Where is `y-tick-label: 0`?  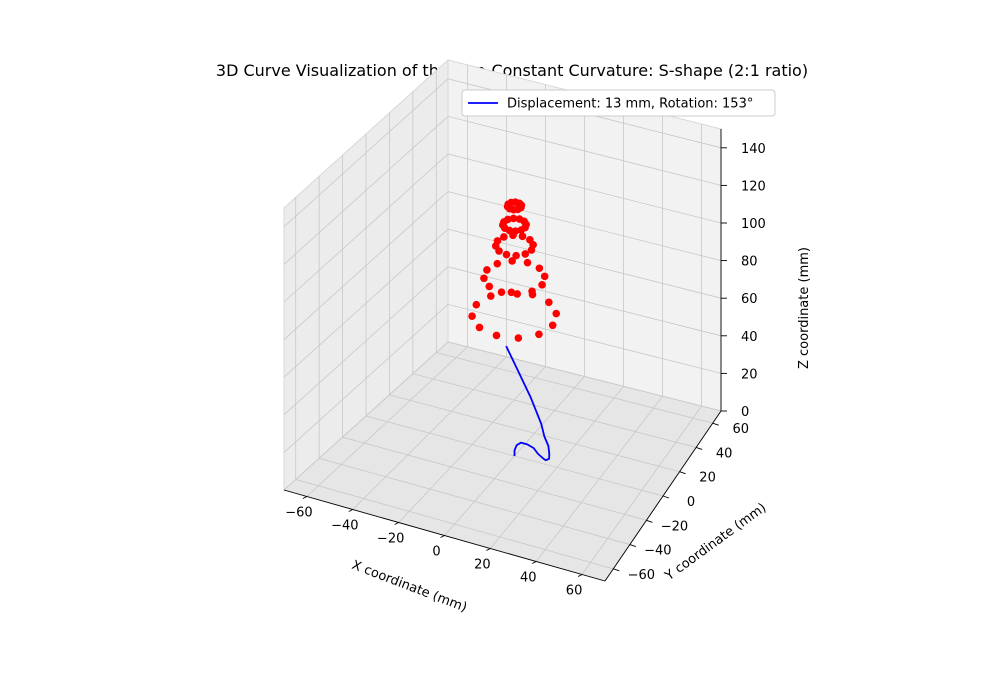 y-tick-label: 0 is located at coordinates (691, 502).